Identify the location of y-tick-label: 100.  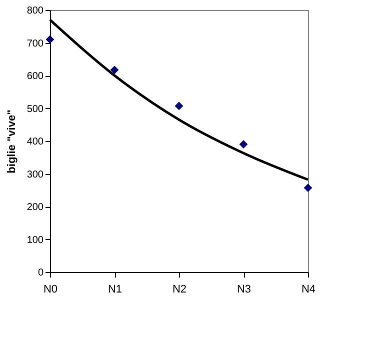
(35, 240).